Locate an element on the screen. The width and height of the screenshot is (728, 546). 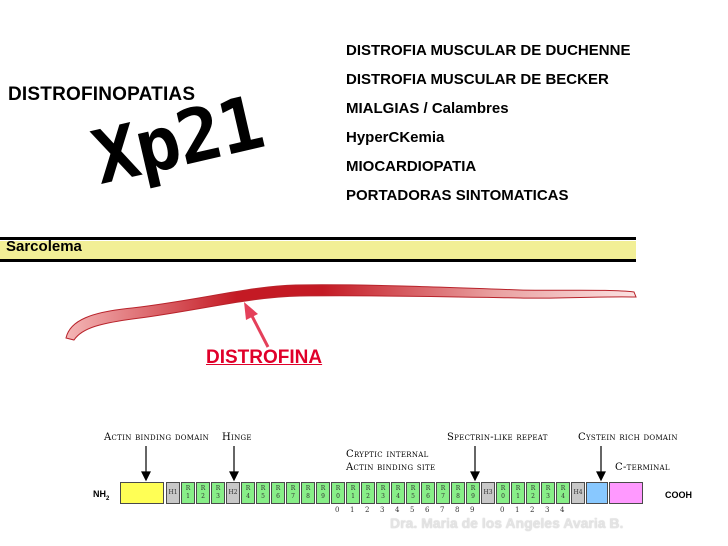
repeat-below-digit: 9 is located at coordinates (472, 510).